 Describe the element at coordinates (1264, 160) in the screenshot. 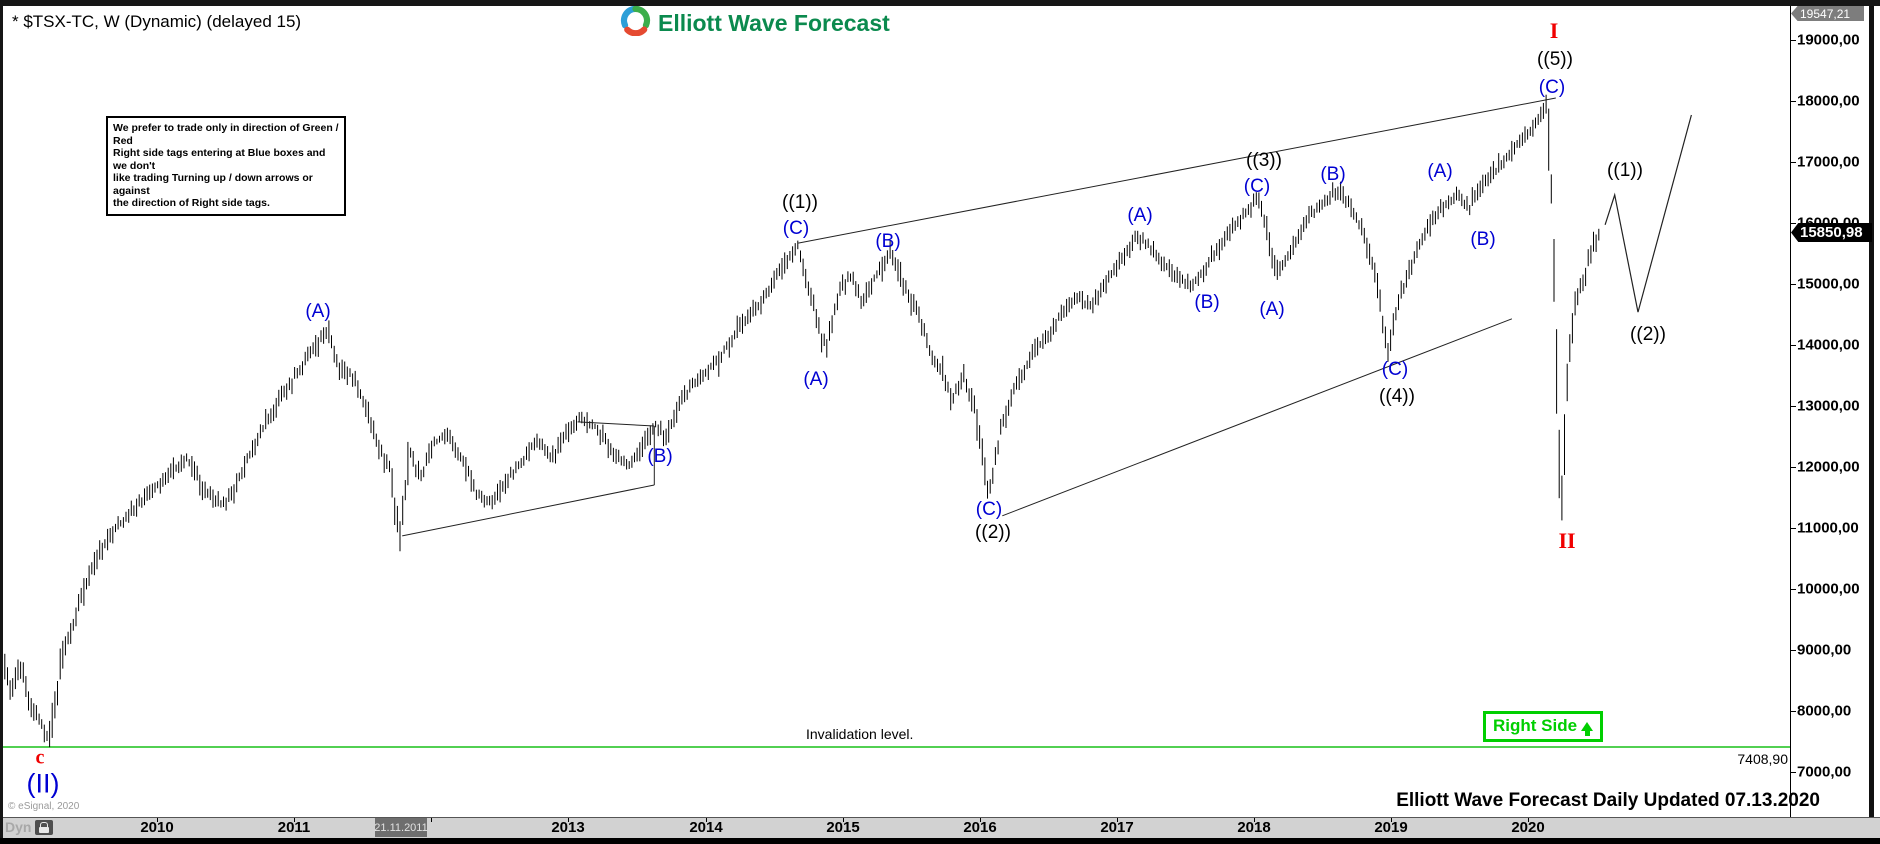

I see `wave-label: ((3))` at that location.